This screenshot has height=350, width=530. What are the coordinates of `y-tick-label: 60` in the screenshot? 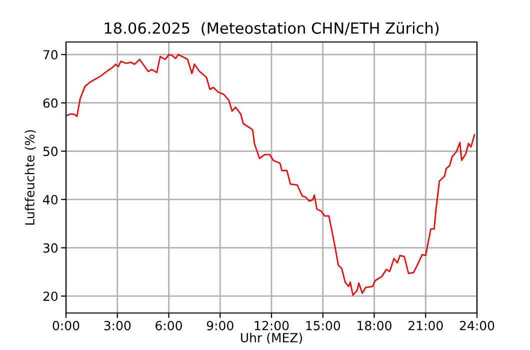 It's located at (50, 103).